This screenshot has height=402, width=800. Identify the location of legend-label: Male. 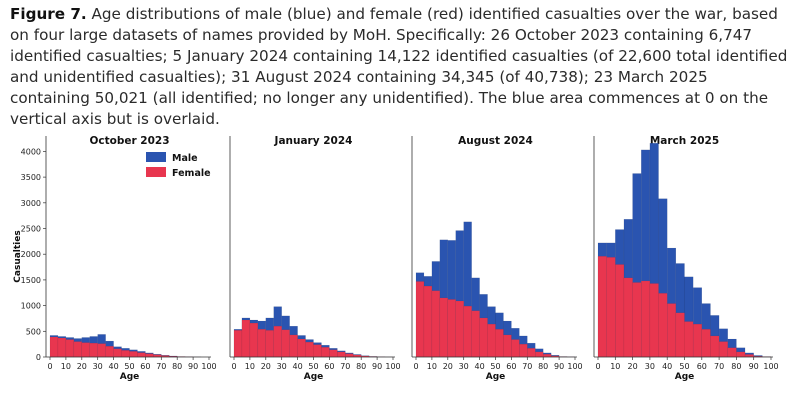
(185, 158).